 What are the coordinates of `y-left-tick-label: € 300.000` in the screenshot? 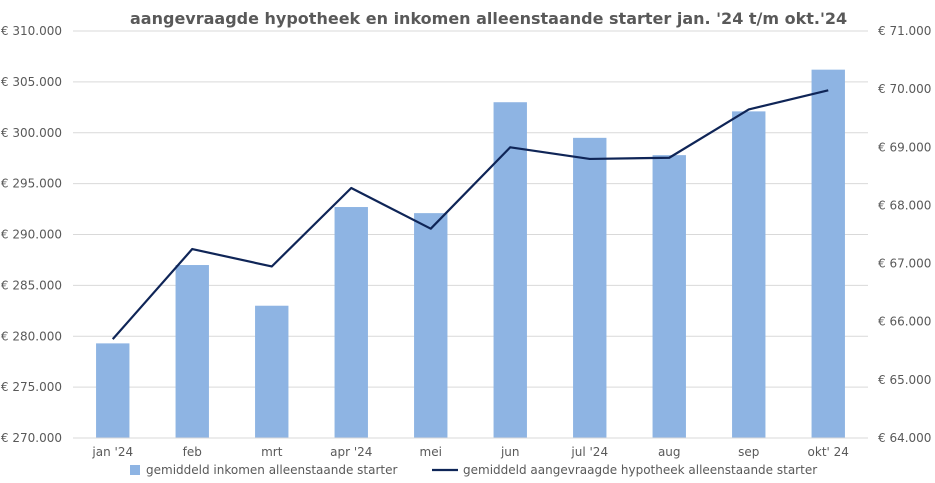 It's located at (31, 133).